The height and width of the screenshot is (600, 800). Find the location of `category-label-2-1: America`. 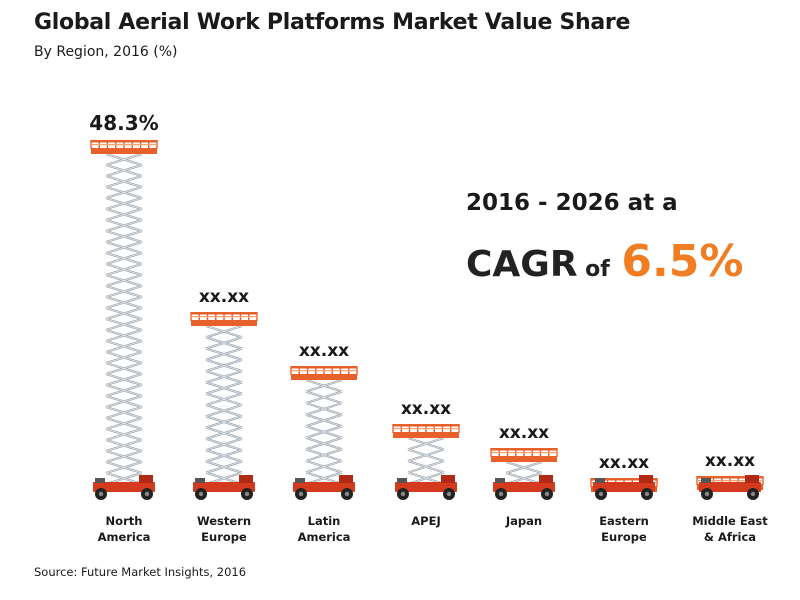

category-label-2-1: America is located at coordinates (324, 537).